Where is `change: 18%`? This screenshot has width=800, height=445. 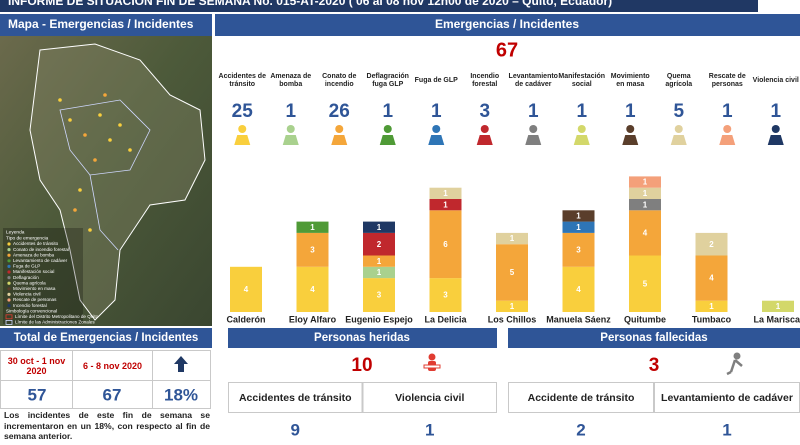
change: 18% is located at coordinates (181, 394).